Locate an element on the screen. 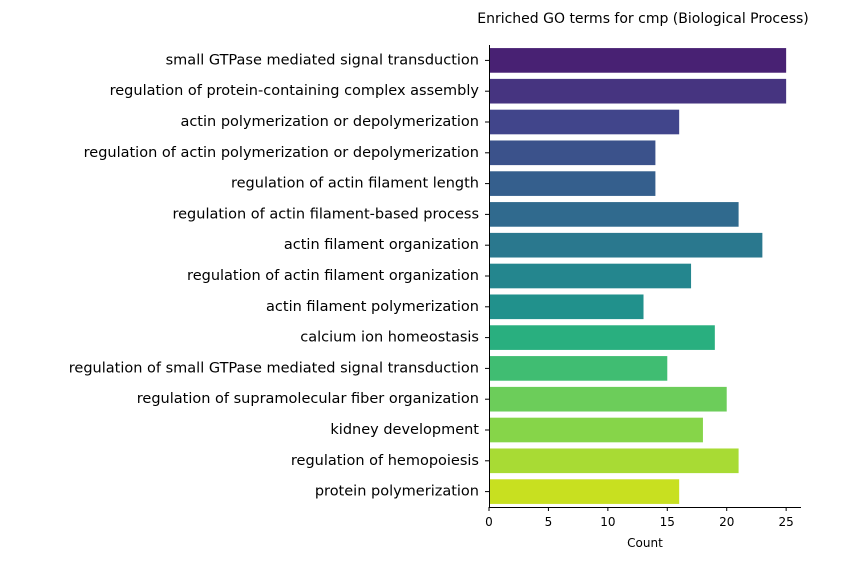 The image size is (851, 565). category-label: kidney development is located at coordinates (404, 430).